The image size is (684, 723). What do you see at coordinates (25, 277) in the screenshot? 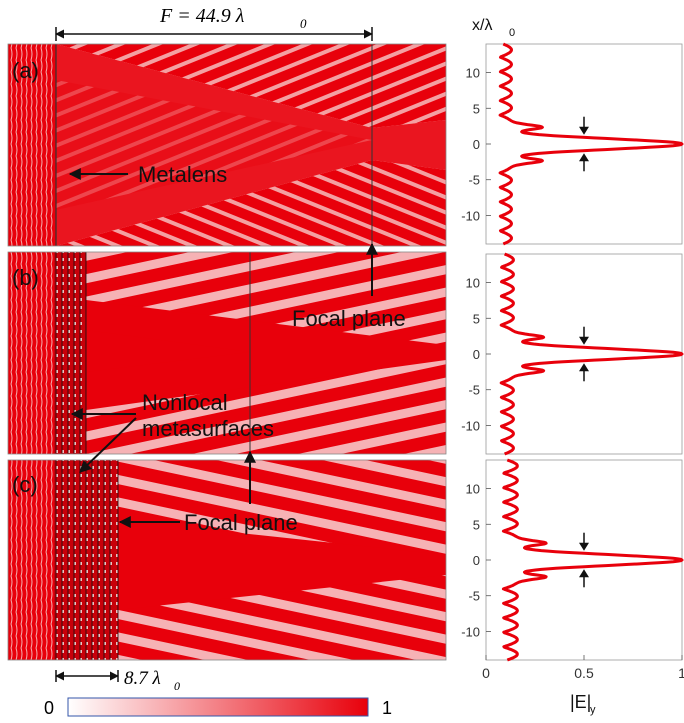
I see `panel-label-b: (b)` at bounding box center [25, 277].